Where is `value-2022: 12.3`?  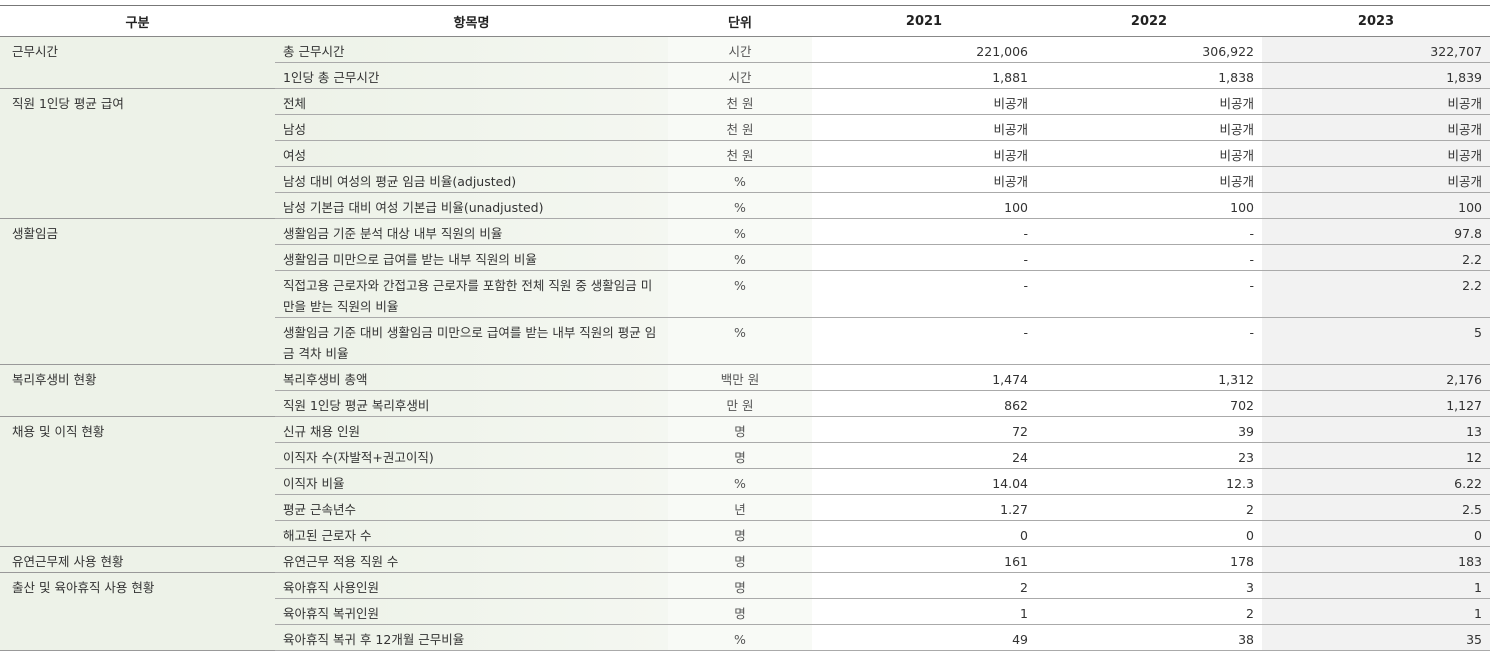
value-2022: 12.3 is located at coordinates (1149, 481).